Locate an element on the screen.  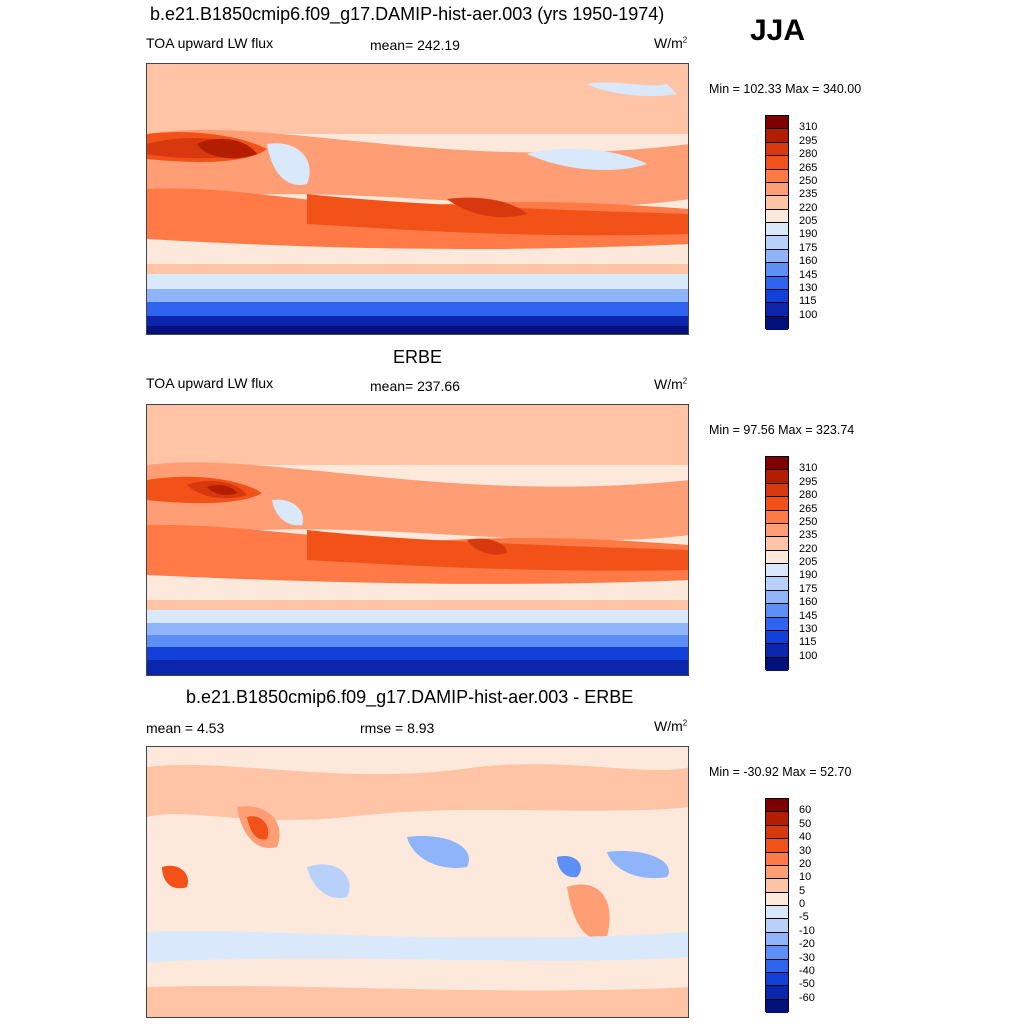
panel-1-variable-label: TOA upward LW flux is located at coordinates (210, 43).